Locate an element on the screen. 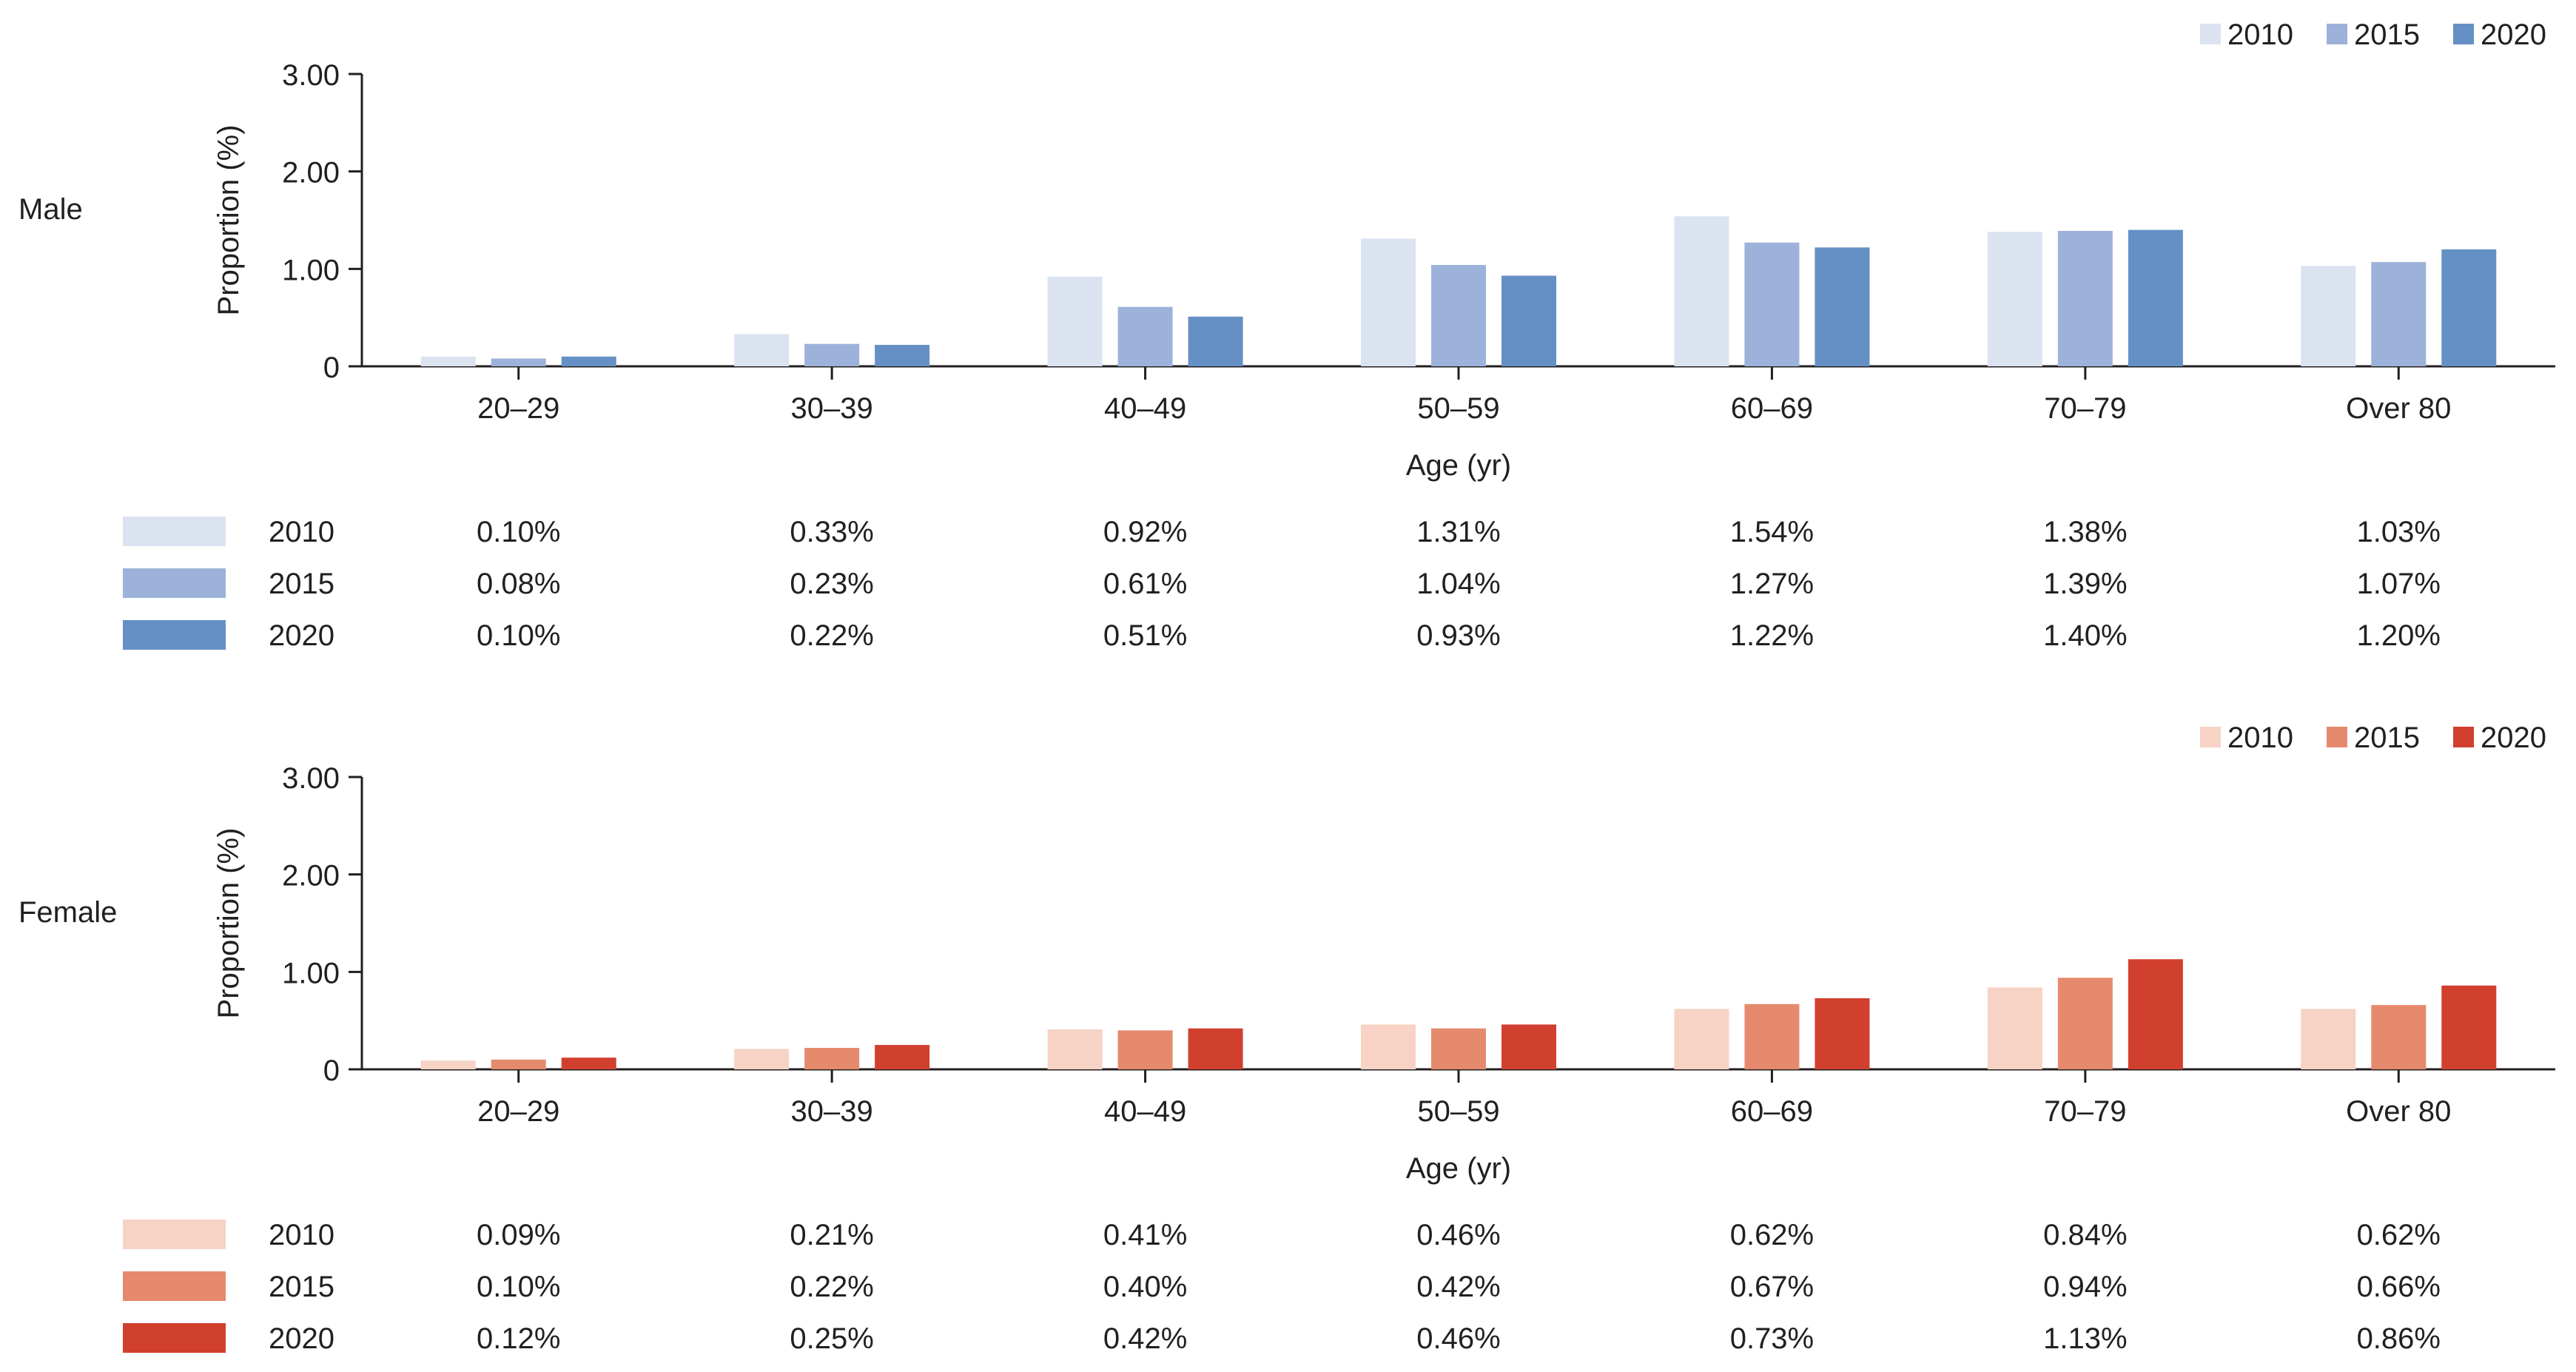  table-value-2015-1: 0.23% is located at coordinates (831, 584).